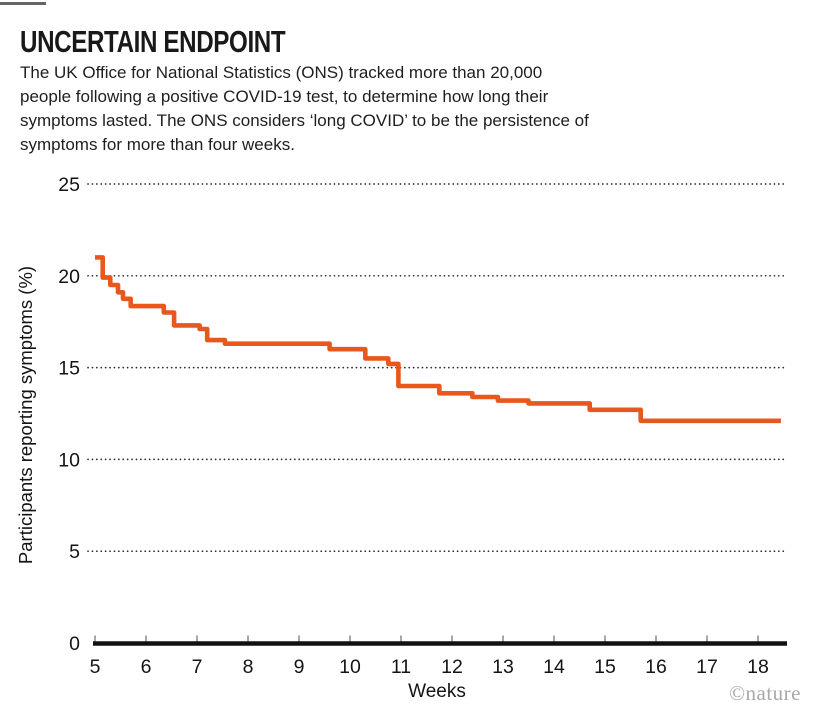  What do you see at coordinates (23, 3) in the screenshot?
I see `top-edge-rule` at bounding box center [23, 3].